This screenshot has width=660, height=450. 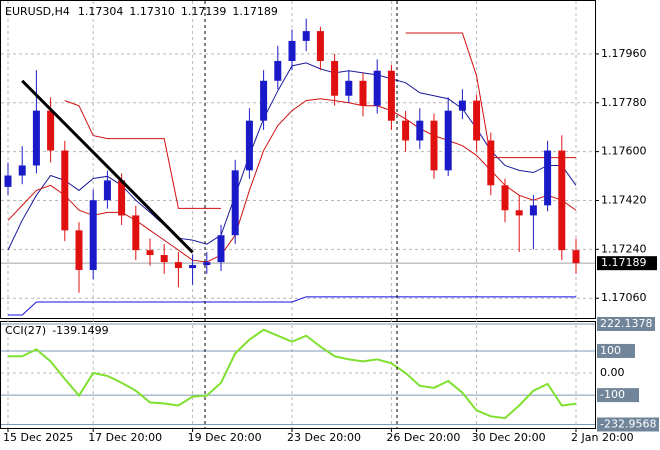 I want to click on open-text: 1.17304, so click(x=101, y=11).